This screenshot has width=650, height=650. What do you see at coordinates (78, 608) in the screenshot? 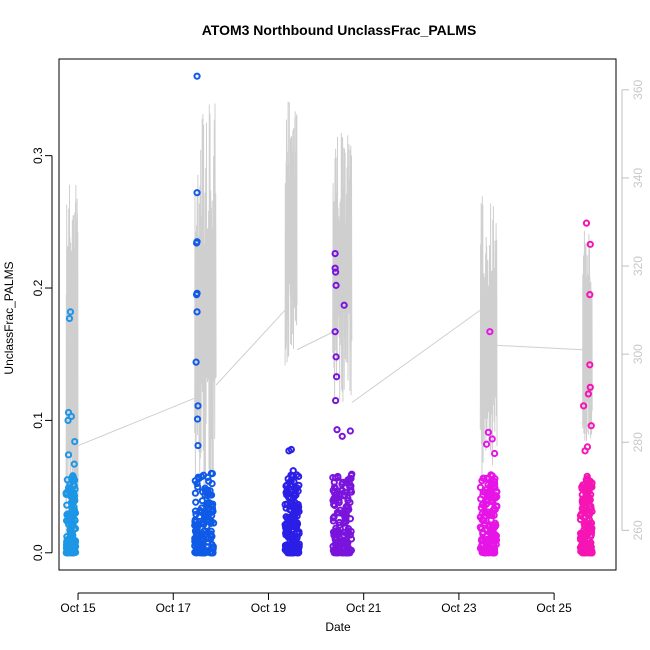
I see `x-tick-label: Oct 15` at bounding box center [78, 608].